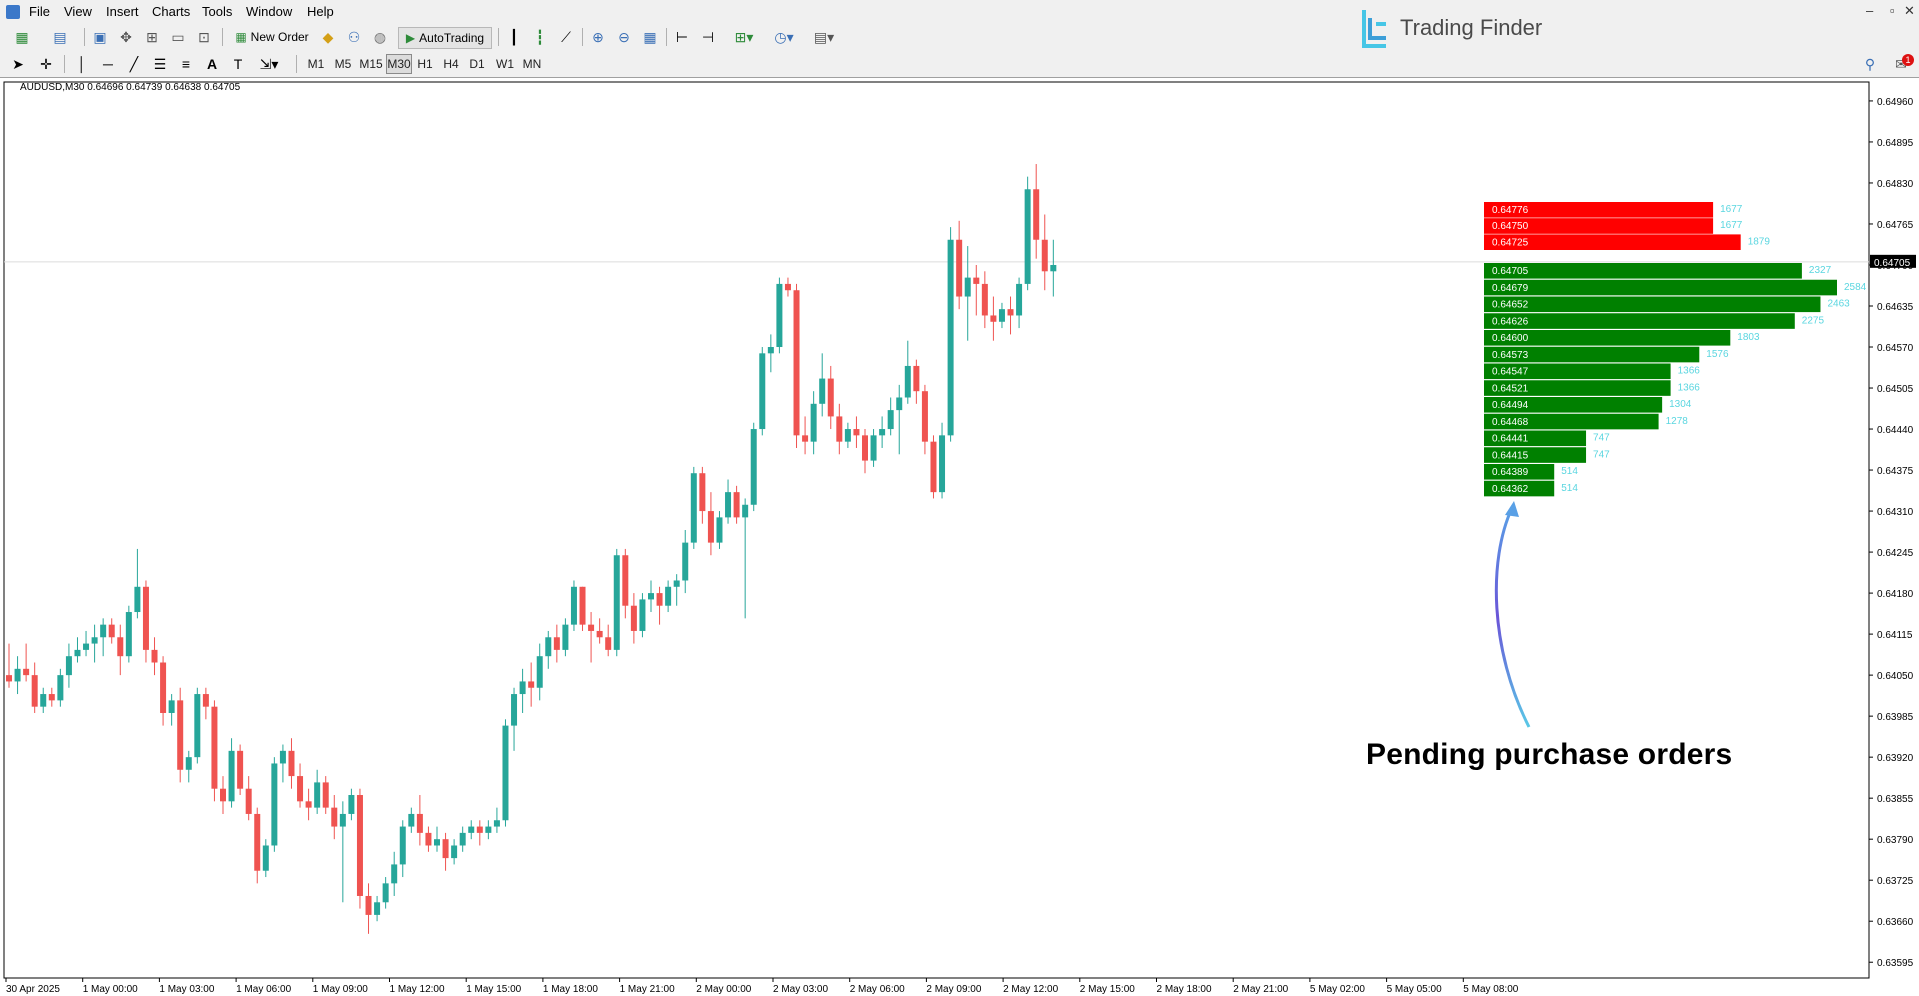  I want to click on chart-shift-icon: ⊢, so click(682, 36).